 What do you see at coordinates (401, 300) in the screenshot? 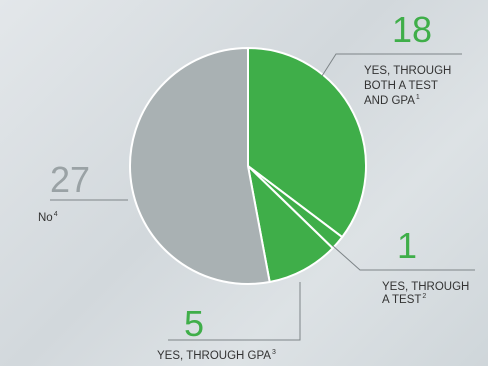
I see `category-label-test-line-2: A TEST` at bounding box center [401, 300].